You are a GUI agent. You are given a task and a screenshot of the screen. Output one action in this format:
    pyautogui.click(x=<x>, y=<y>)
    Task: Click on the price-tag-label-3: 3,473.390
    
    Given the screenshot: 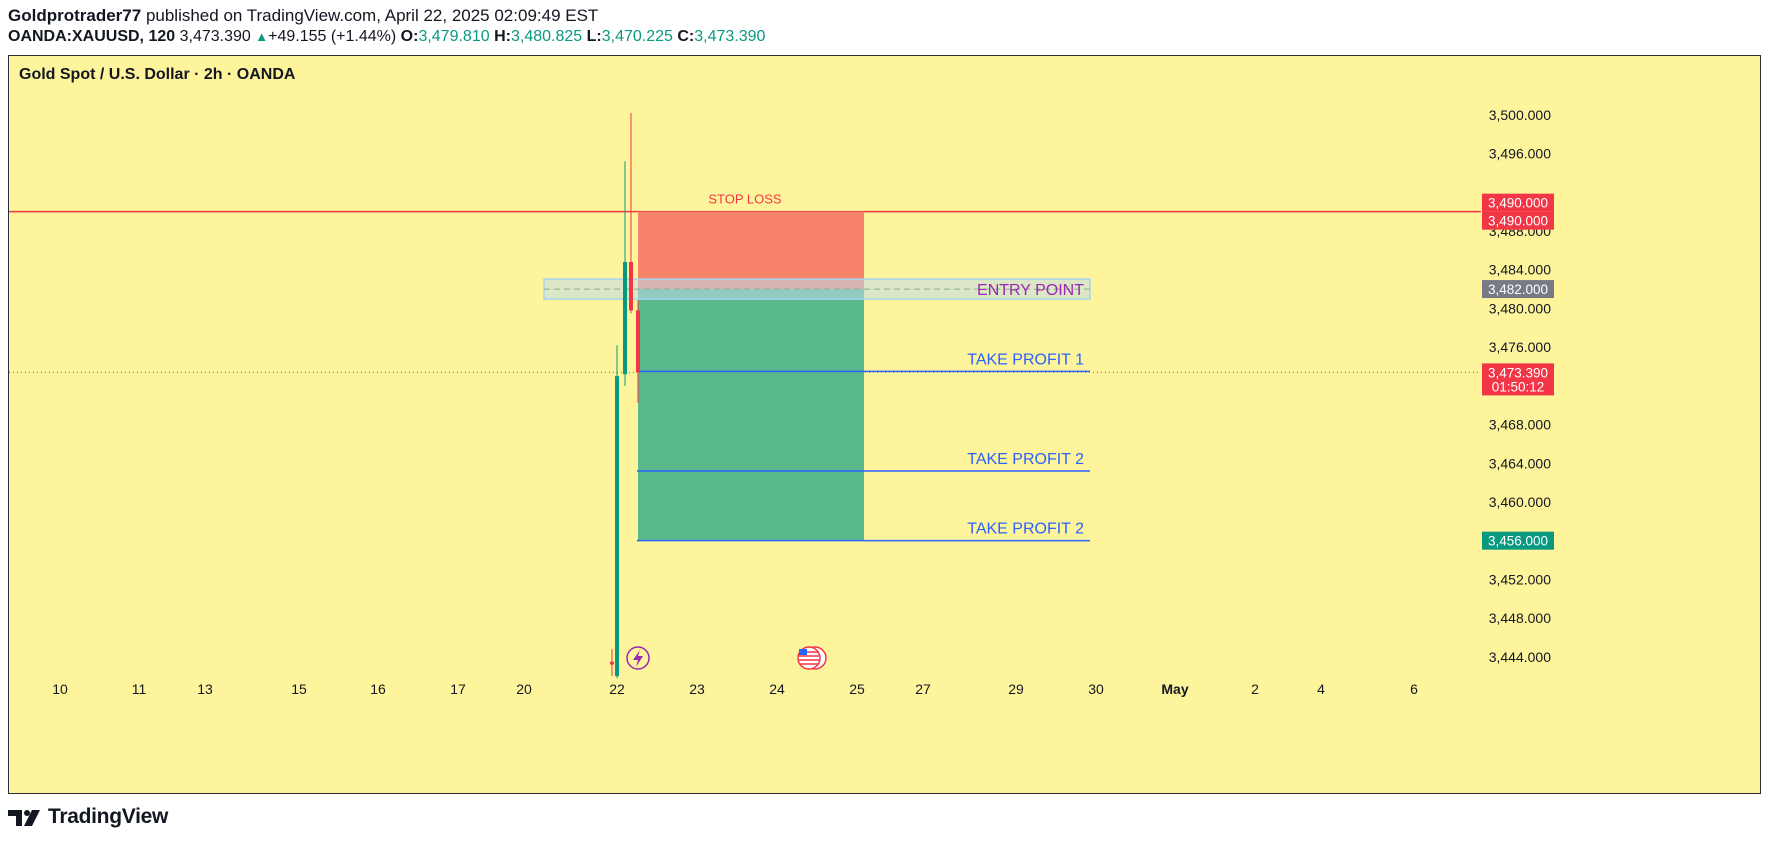 What is the action you would take?
    pyautogui.click(x=1518, y=372)
    